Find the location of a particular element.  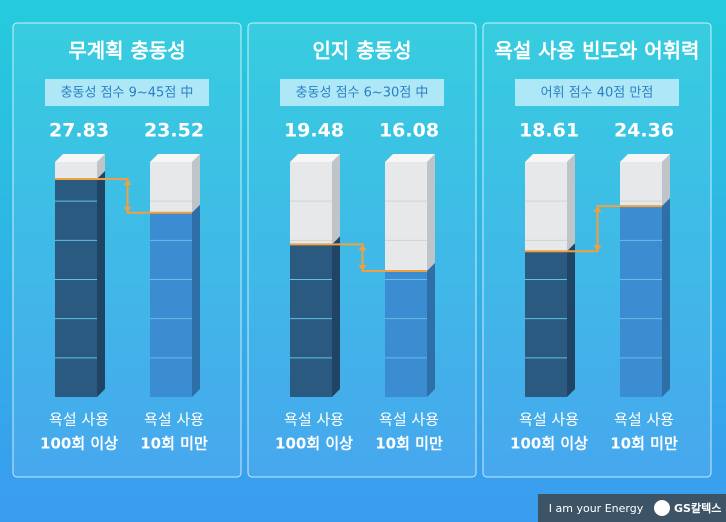

subtitle: 어휘 점수 40점 만점 is located at coordinates (597, 93).